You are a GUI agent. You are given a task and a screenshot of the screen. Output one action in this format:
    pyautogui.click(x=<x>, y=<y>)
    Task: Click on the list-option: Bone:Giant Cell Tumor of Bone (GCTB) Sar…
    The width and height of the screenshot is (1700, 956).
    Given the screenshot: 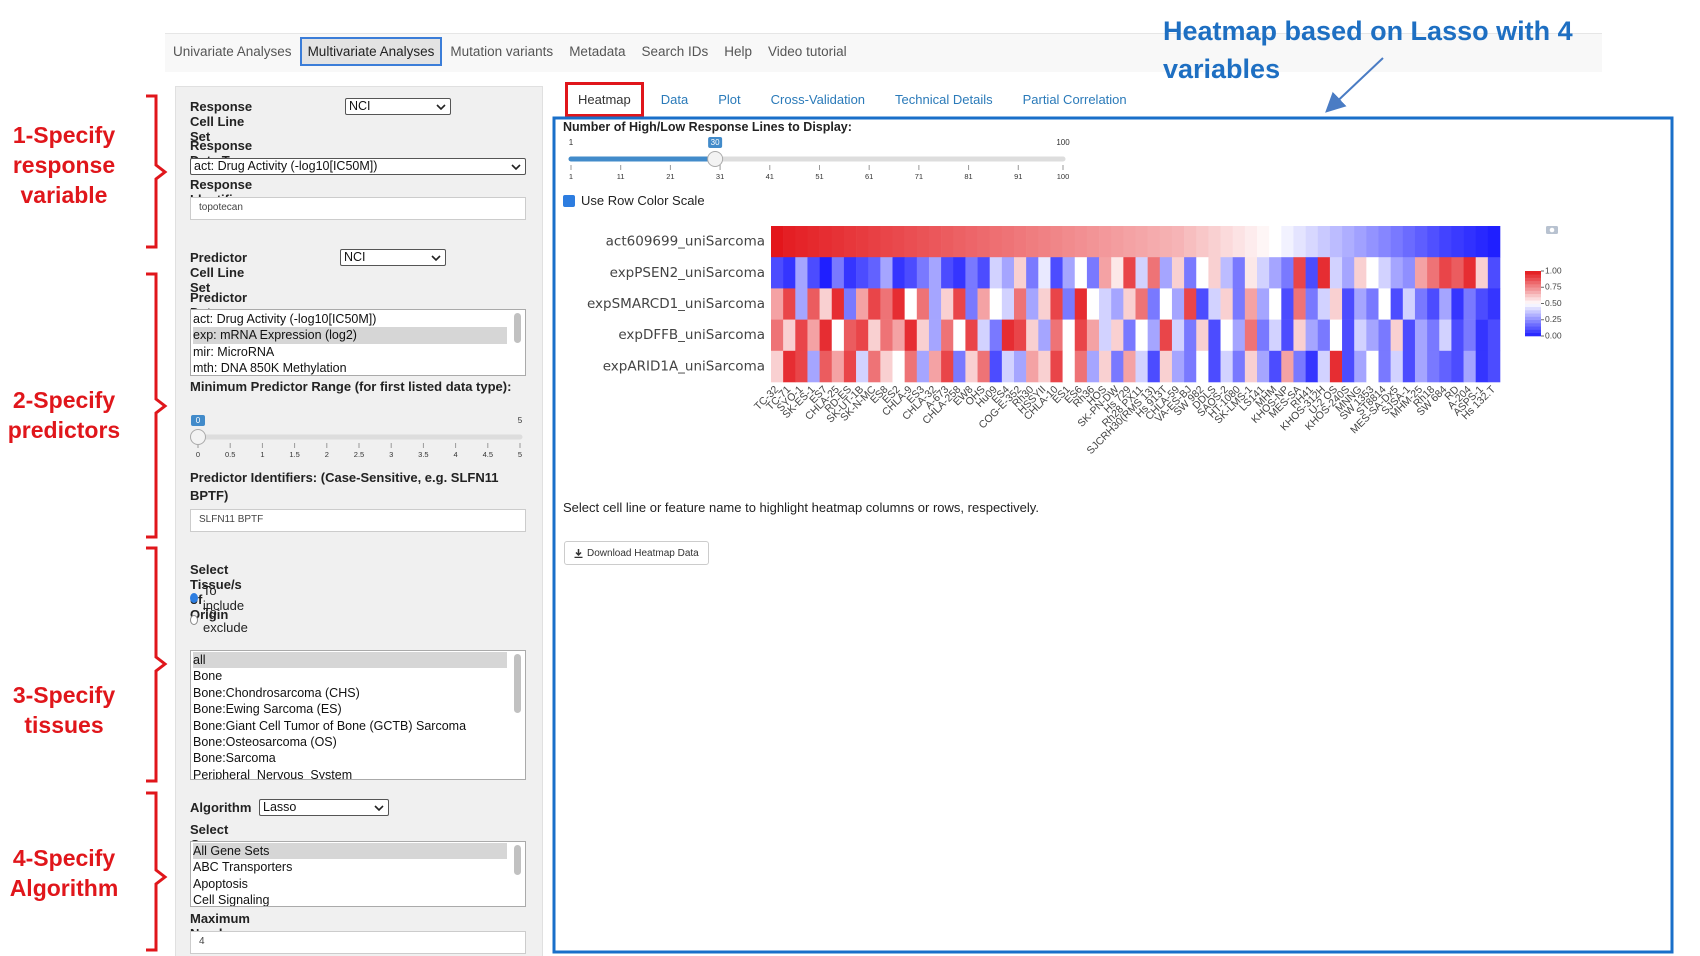 What is the action you would take?
    pyautogui.click(x=330, y=725)
    